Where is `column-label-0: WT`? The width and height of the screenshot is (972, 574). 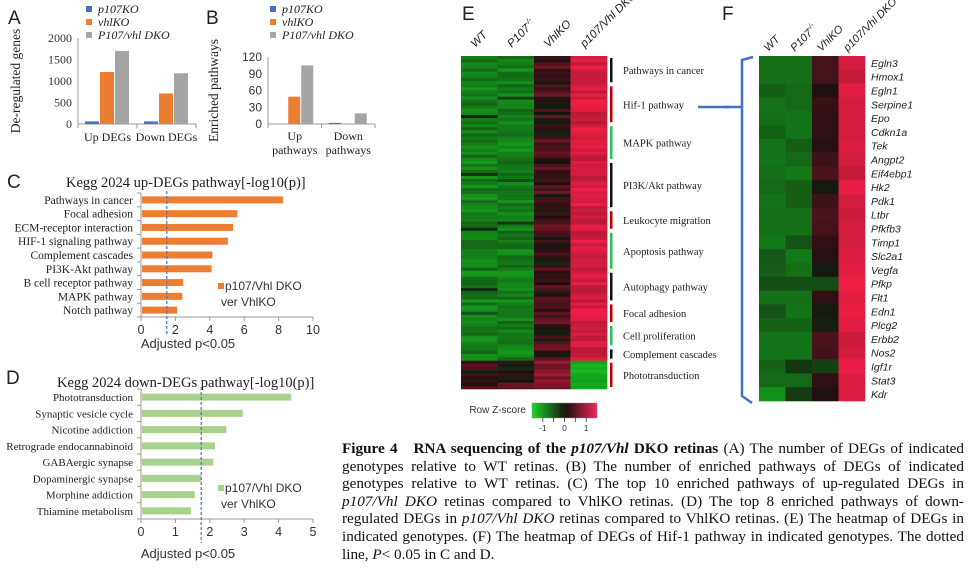 column-label-0: WT is located at coordinates (480, 39).